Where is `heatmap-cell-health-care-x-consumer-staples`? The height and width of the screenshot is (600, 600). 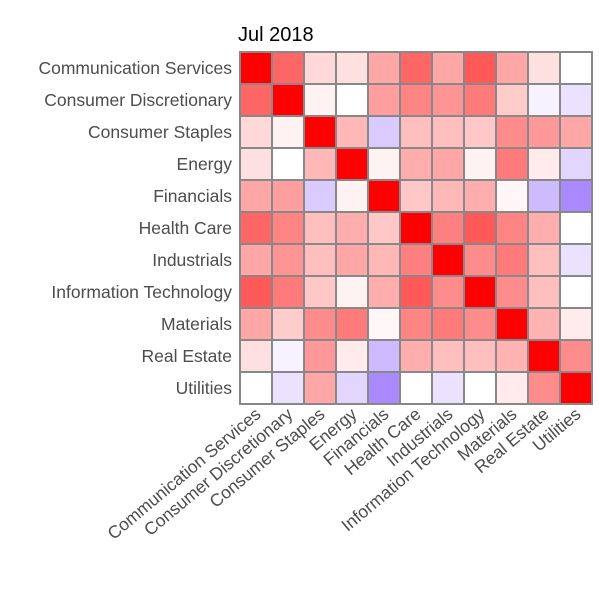 heatmap-cell-health-care-x-consumer-staples is located at coordinates (320, 228).